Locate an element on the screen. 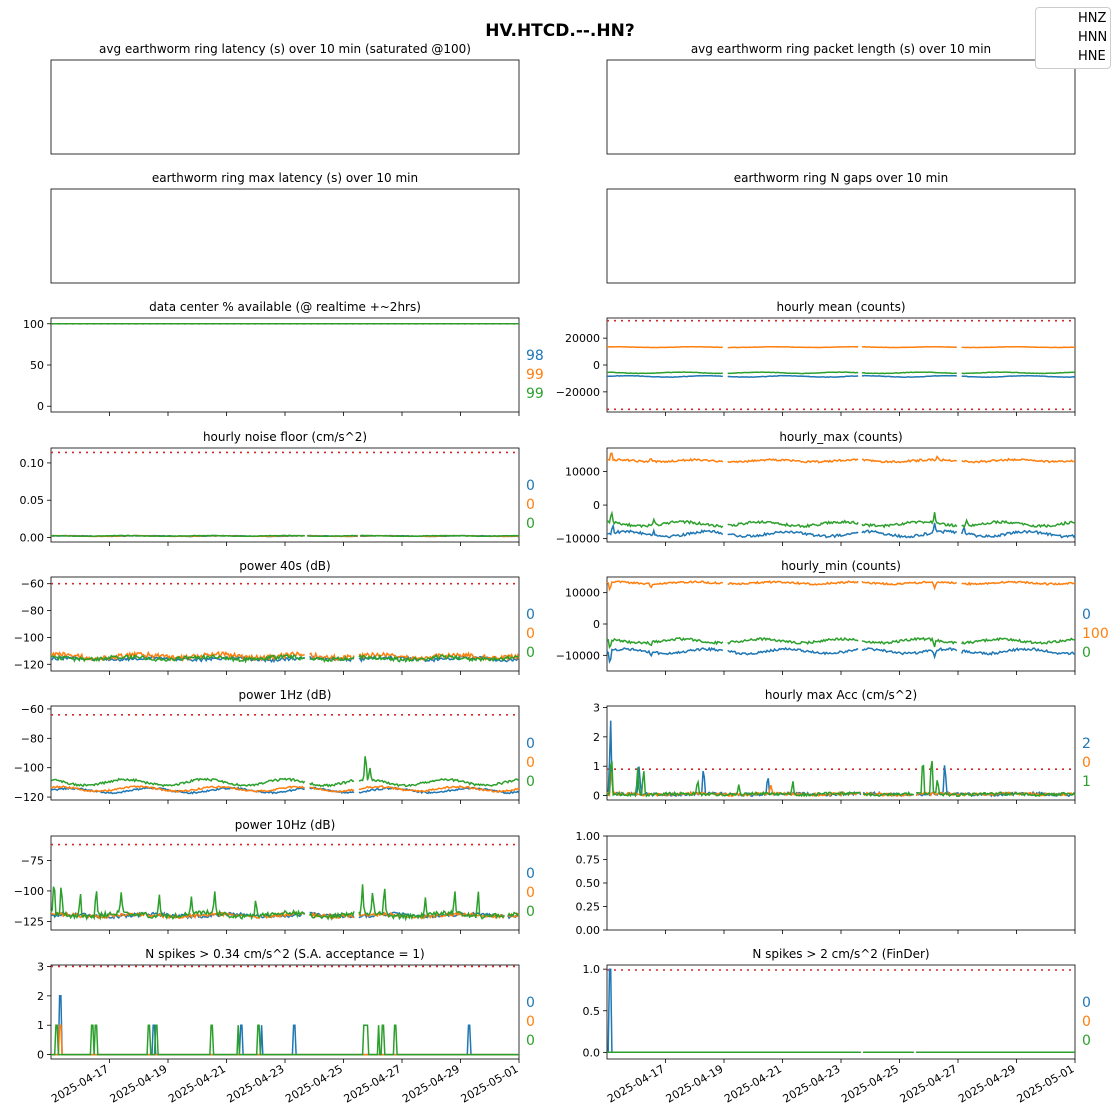  panel-n-gaps: earthworm ring N gaps over 10 min is located at coordinates (841, 227).